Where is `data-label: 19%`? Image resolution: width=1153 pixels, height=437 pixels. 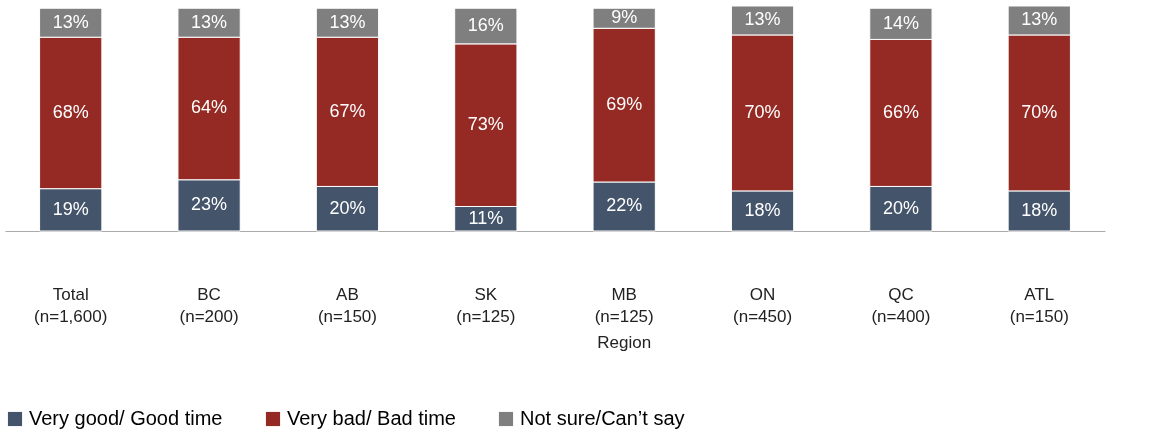 data-label: 19% is located at coordinates (70, 208).